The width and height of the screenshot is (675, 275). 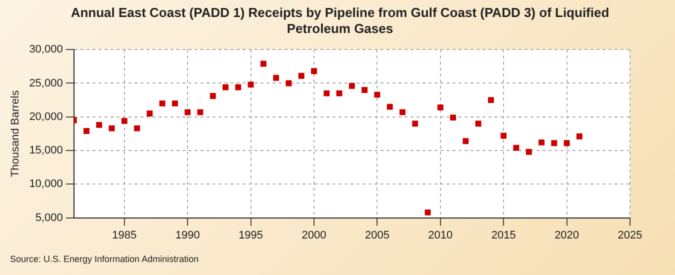 What do you see at coordinates (314, 235) in the screenshot?
I see `x-tick-label: 2000` at bounding box center [314, 235].